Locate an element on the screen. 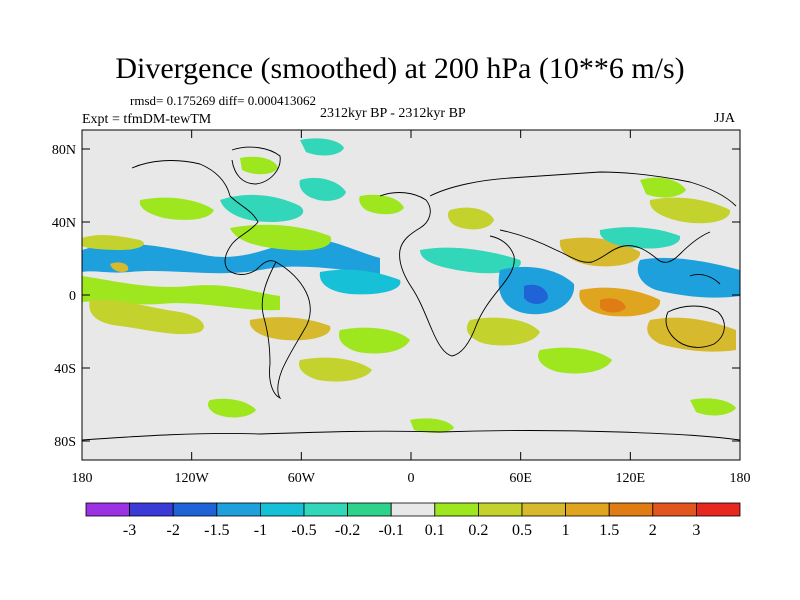 This screenshot has width=800, height=600. colorbar-label: 3 is located at coordinates (696, 530).